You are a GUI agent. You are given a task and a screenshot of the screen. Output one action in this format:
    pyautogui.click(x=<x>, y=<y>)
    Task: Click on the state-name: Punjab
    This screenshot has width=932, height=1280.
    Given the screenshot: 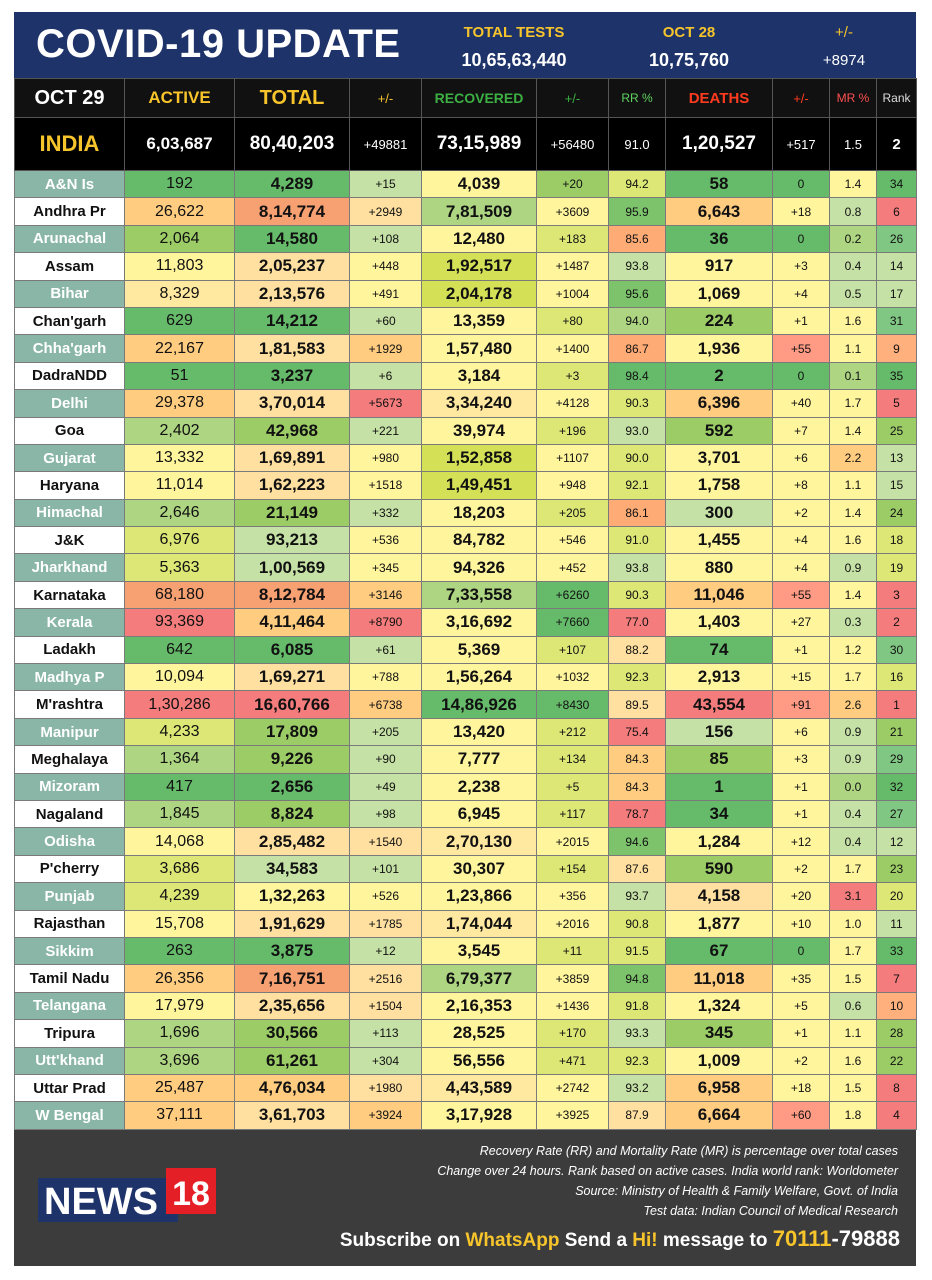 What is the action you would take?
    pyautogui.click(x=69, y=896)
    